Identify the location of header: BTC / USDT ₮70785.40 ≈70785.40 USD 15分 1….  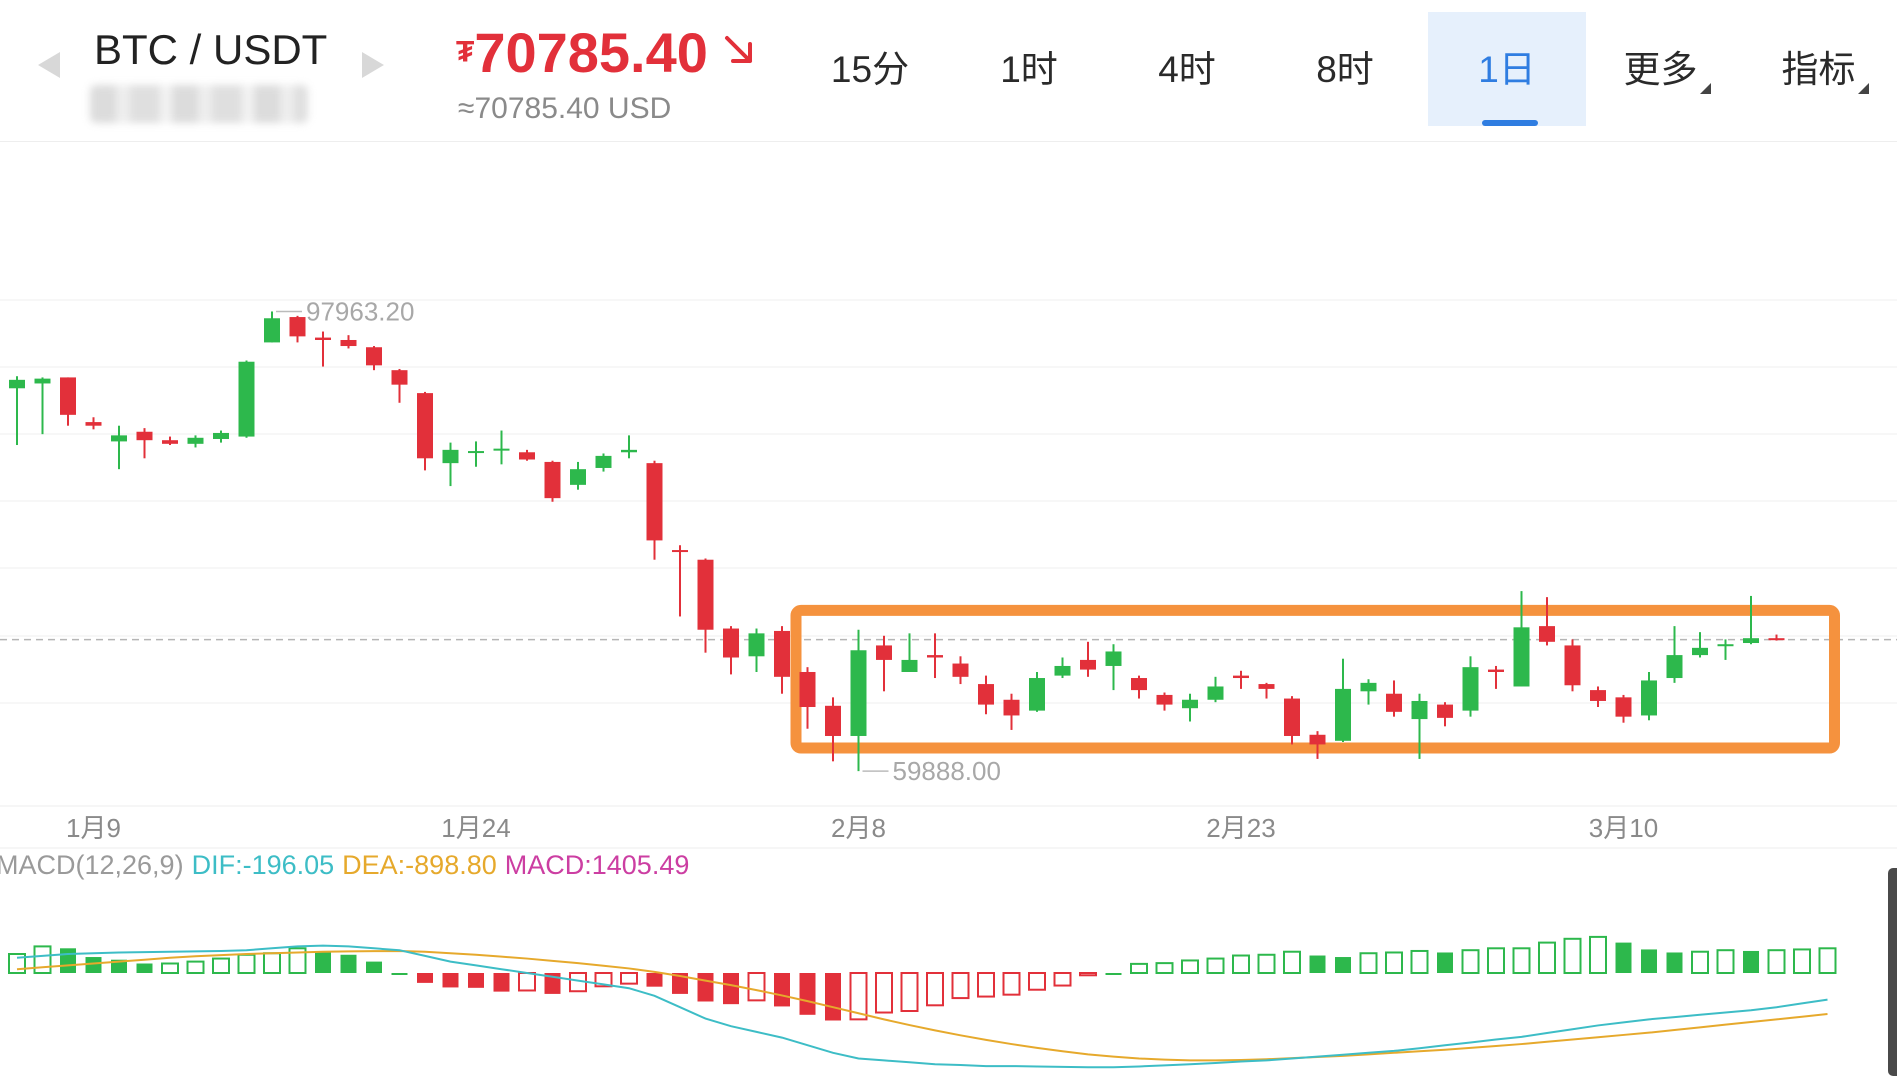
(948, 71).